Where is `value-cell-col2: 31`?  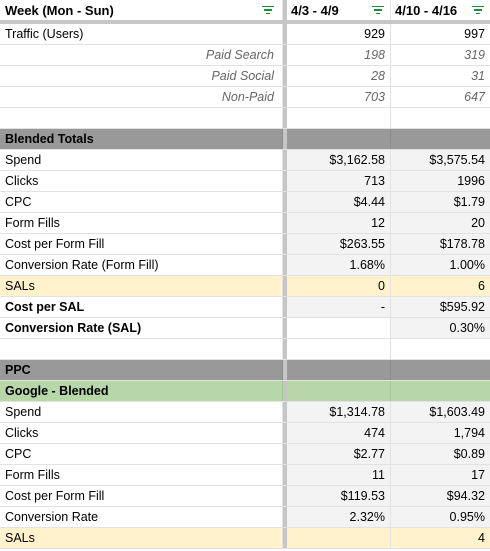
value-cell-col2: 31 is located at coordinates (478, 76).